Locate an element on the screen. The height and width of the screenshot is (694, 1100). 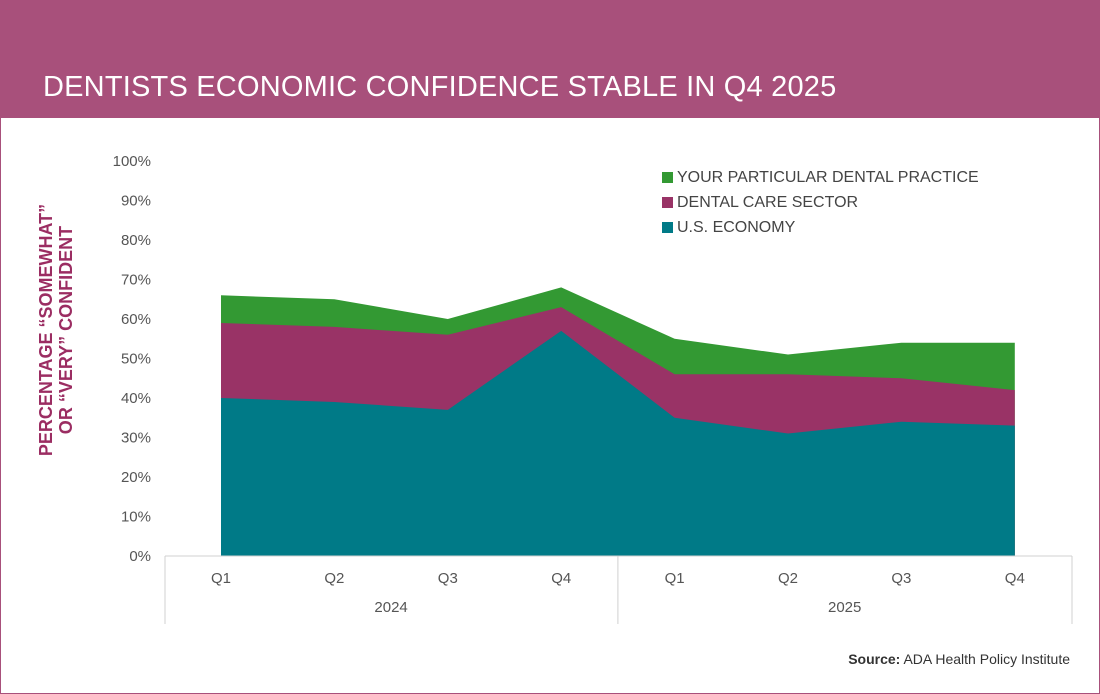
x-group-label: 2025 is located at coordinates (844, 607).